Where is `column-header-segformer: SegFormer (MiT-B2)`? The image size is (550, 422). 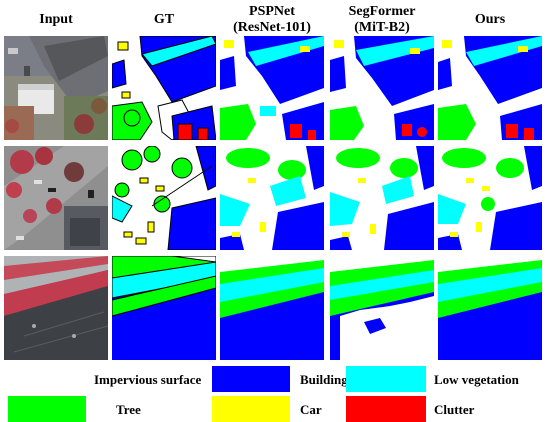 column-header-segformer: SegFormer (MiT-B2) is located at coordinates (382, 20).